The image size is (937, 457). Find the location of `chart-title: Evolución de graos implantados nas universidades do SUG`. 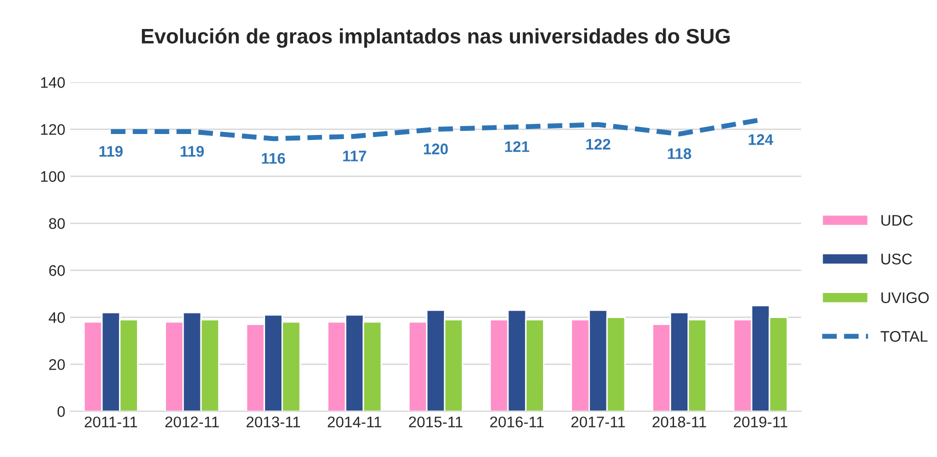

chart-title: Evolución de graos implantados nas universidades do SUG is located at coordinates (436, 38).